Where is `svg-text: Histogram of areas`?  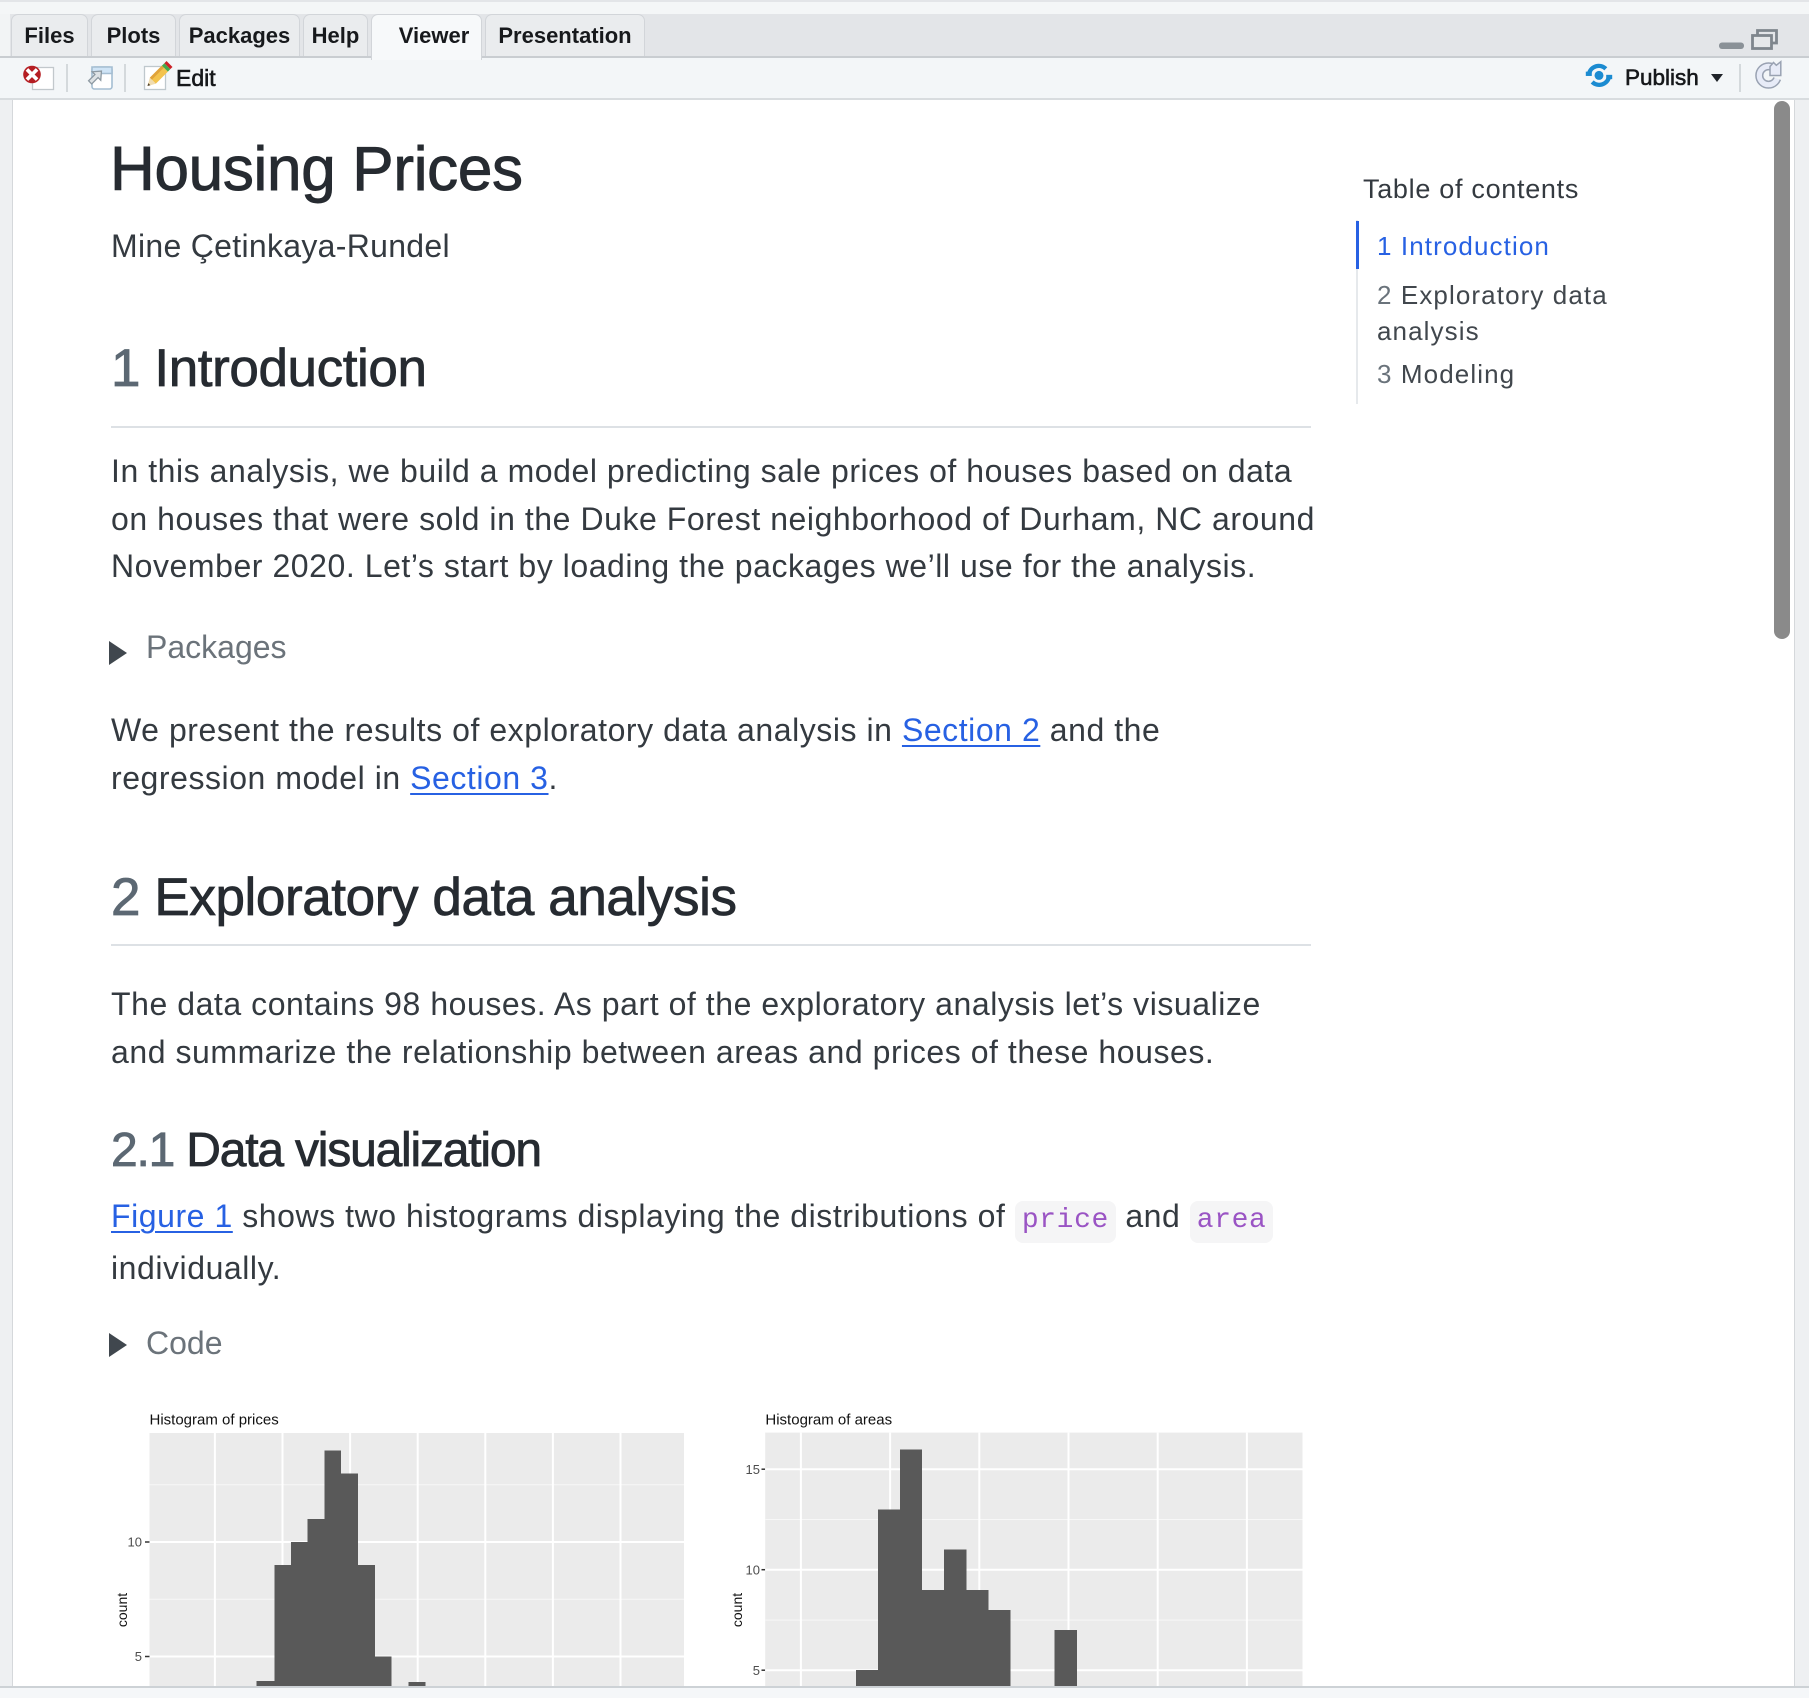 svg-text: Histogram of areas is located at coordinates (828, 1420).